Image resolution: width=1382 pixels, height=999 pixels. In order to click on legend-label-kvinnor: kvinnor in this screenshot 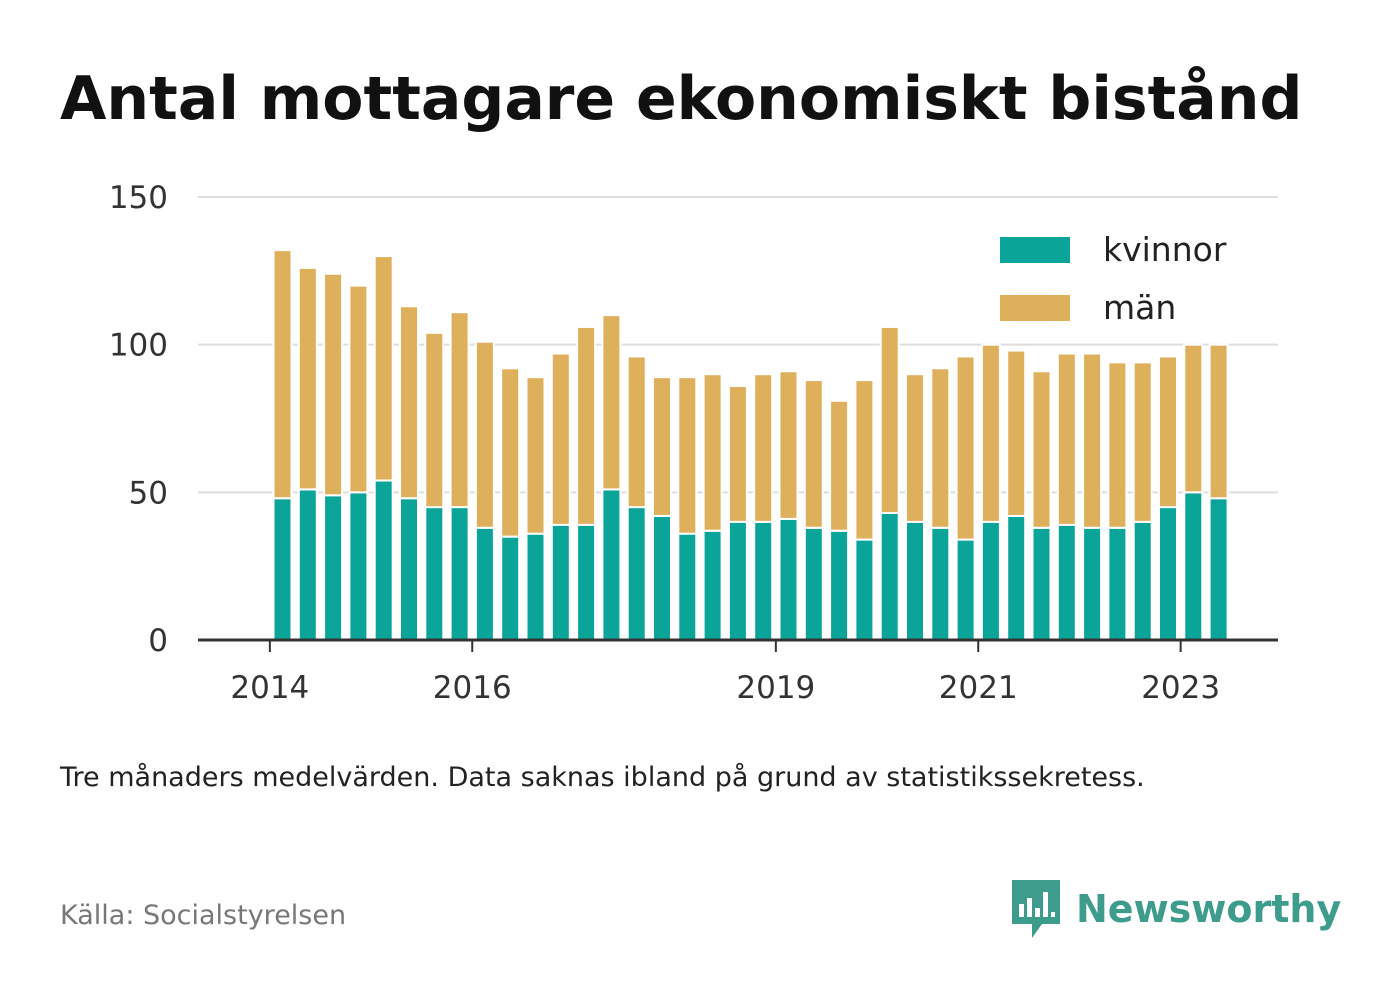, I will do `click(1165, 249)`.